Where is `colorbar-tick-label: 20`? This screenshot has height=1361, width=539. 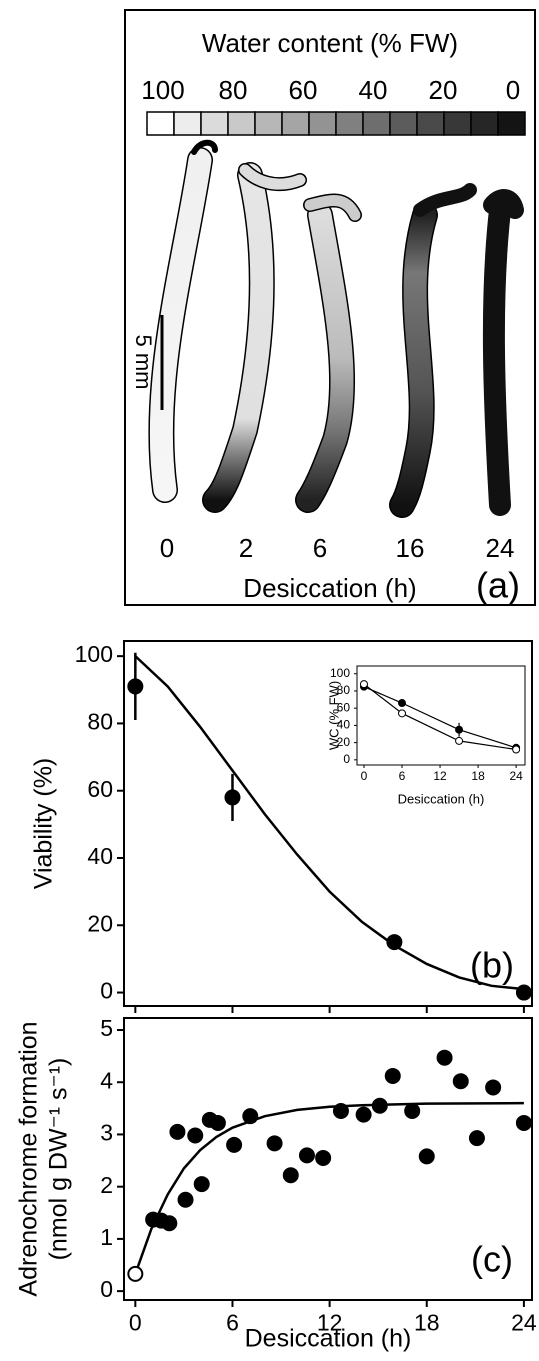
colorbar-tick-label: 20 is located at coordinates (443, 90).